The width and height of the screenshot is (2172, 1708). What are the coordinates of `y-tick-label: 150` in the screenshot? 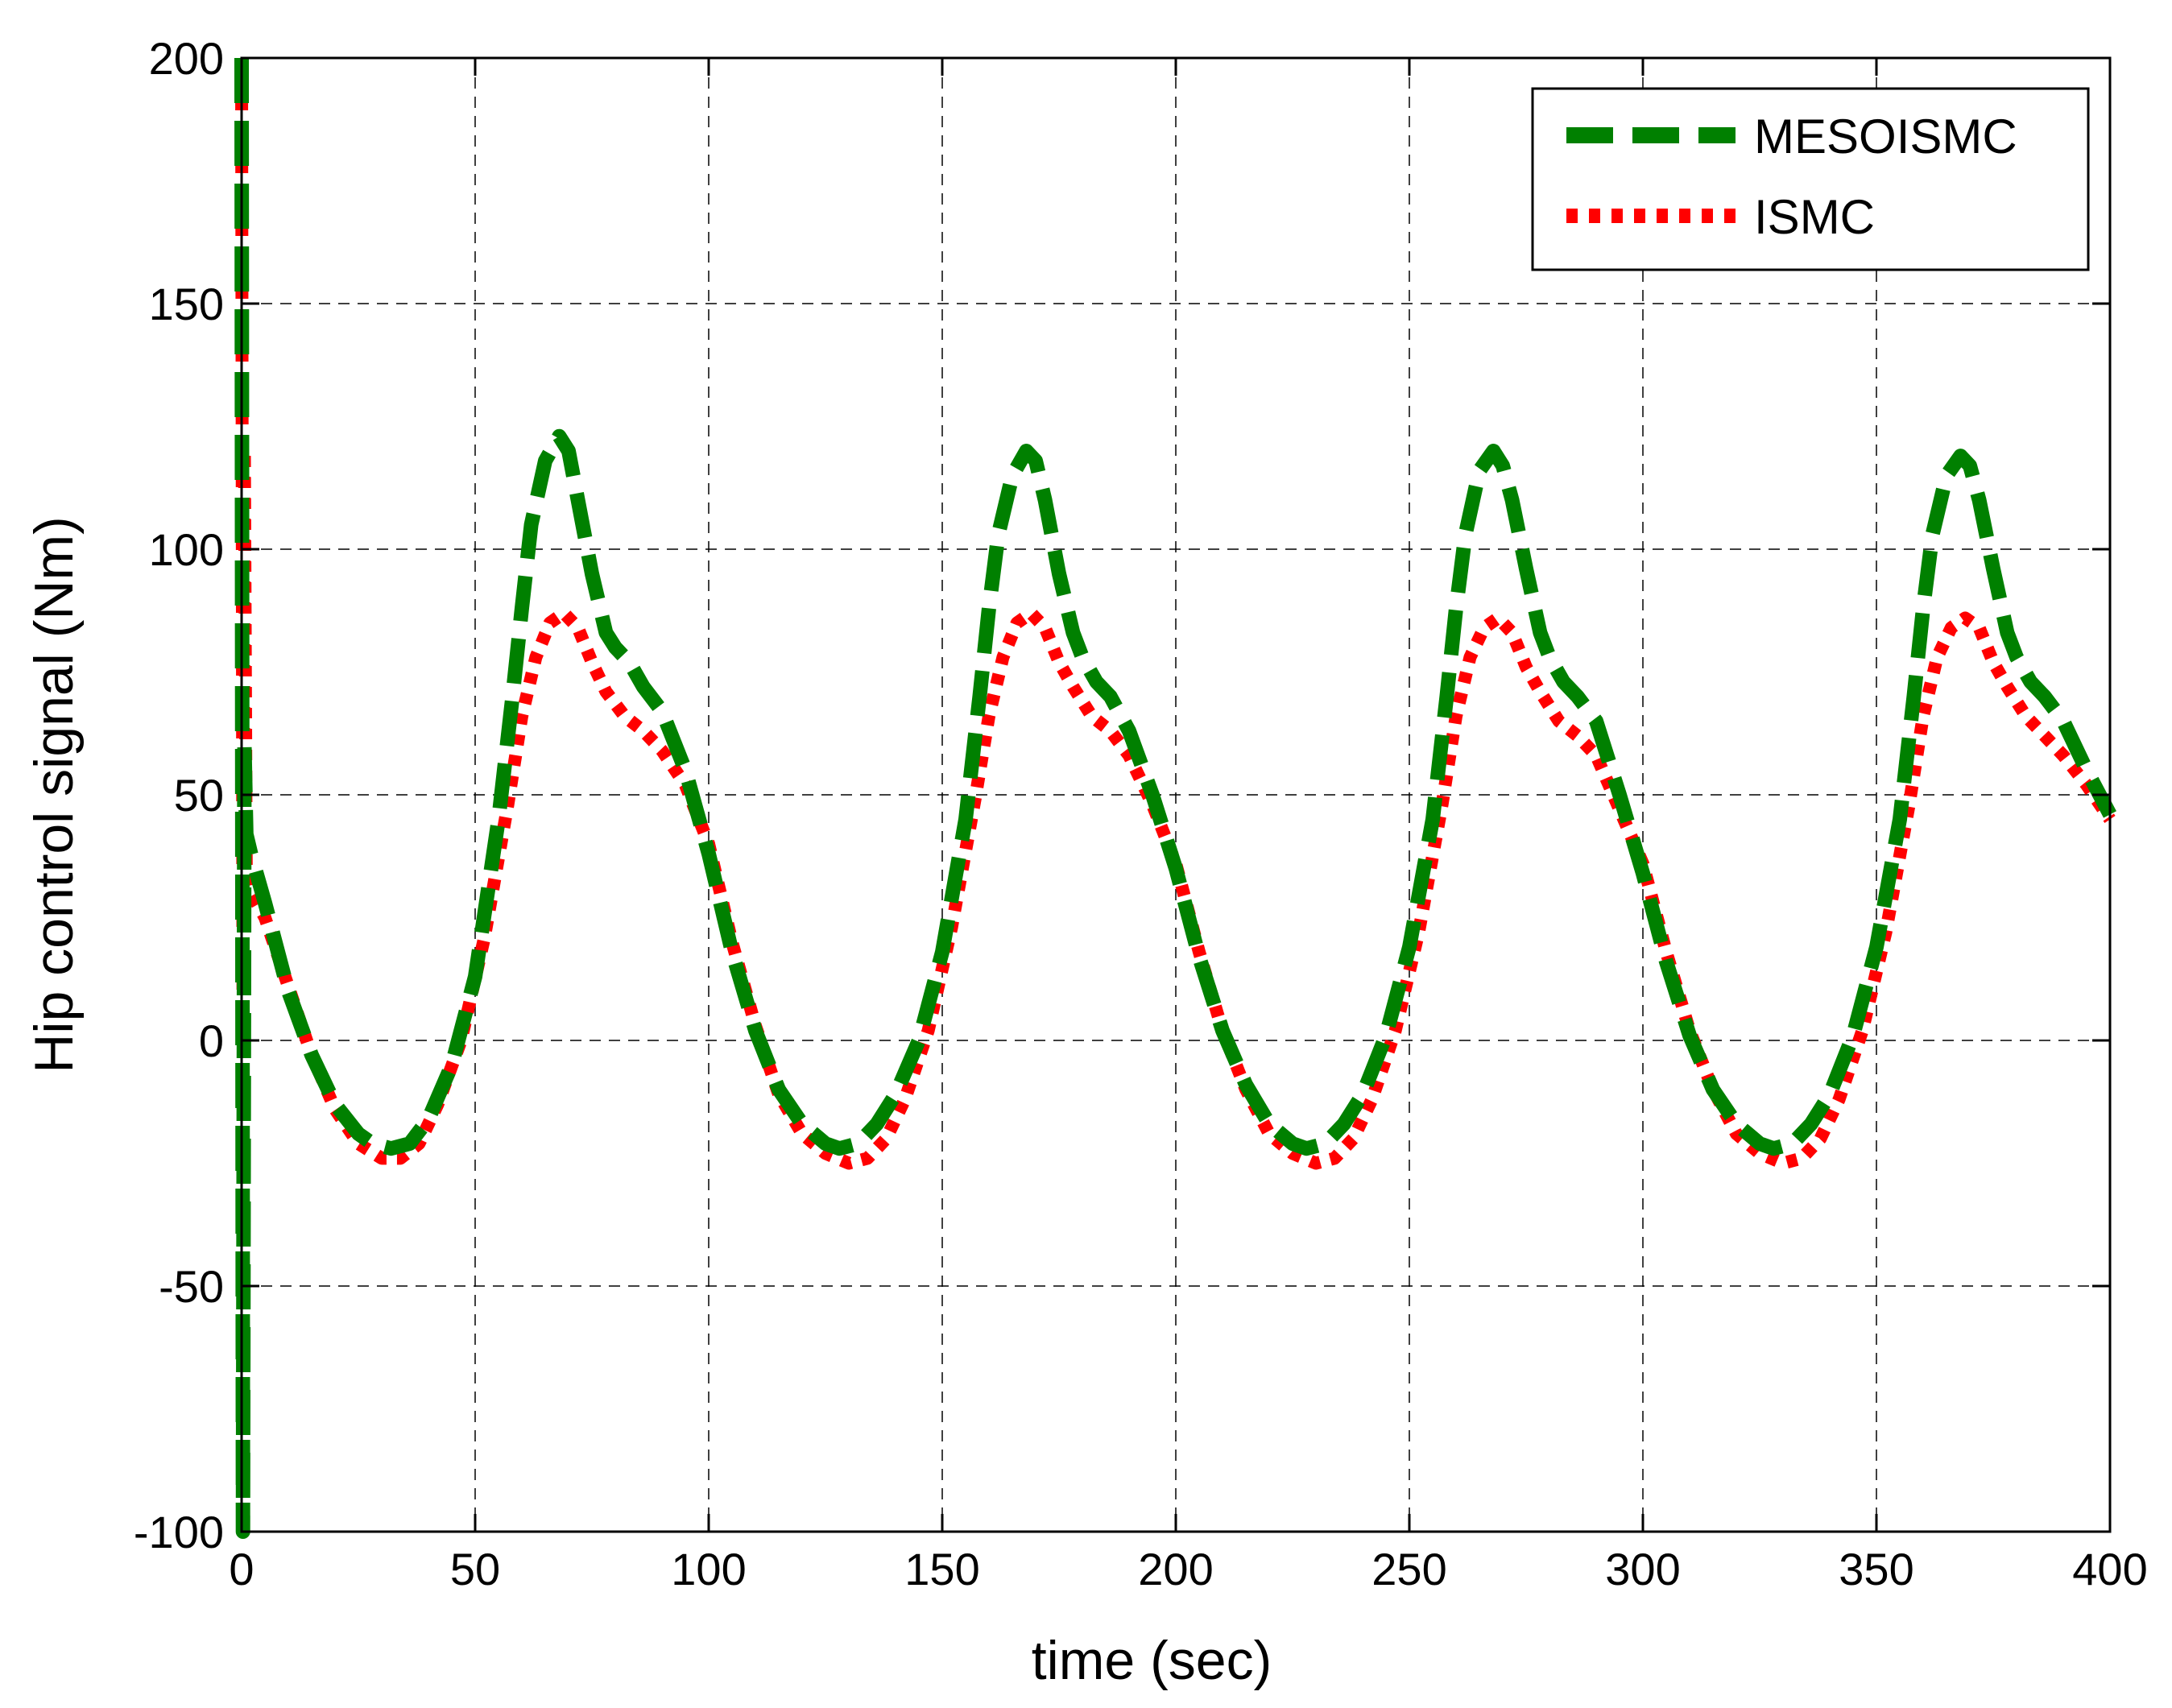 It's located at (186, 304).